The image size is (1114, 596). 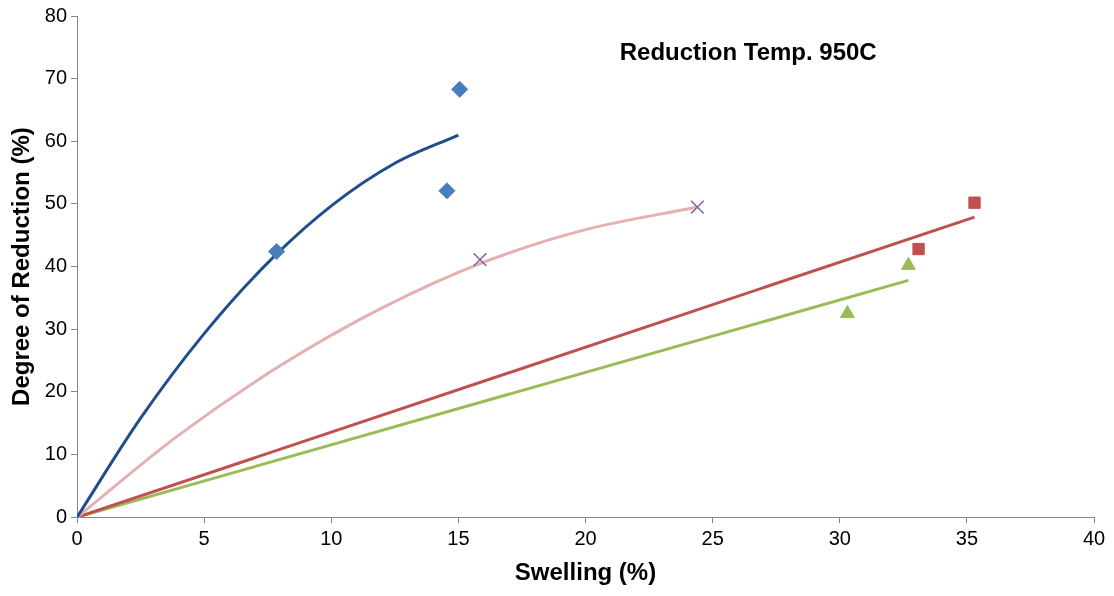 I want to click on x-tick-label: 40, so click(x=1094, y=537).